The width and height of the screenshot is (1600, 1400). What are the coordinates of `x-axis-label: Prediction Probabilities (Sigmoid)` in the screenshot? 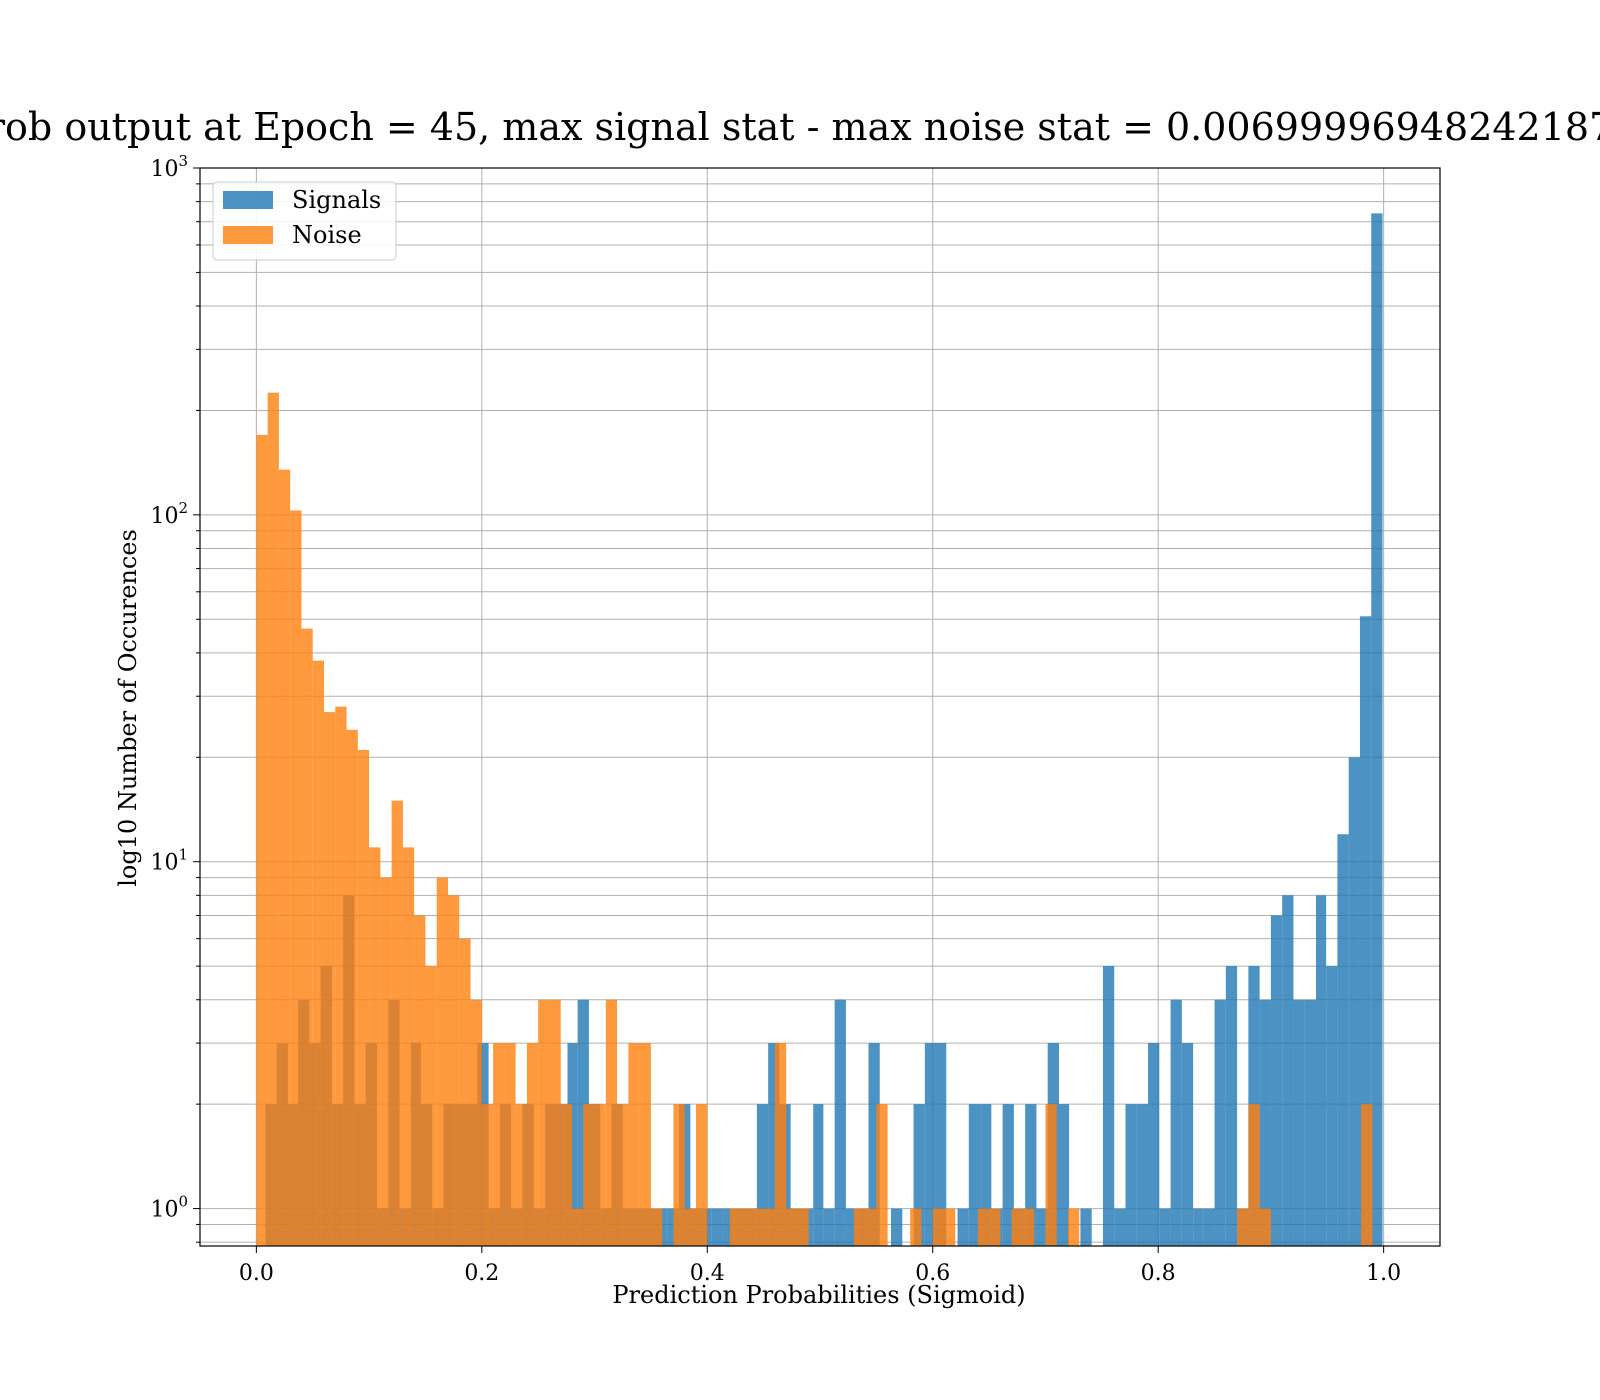 It's located at (818, 1295).